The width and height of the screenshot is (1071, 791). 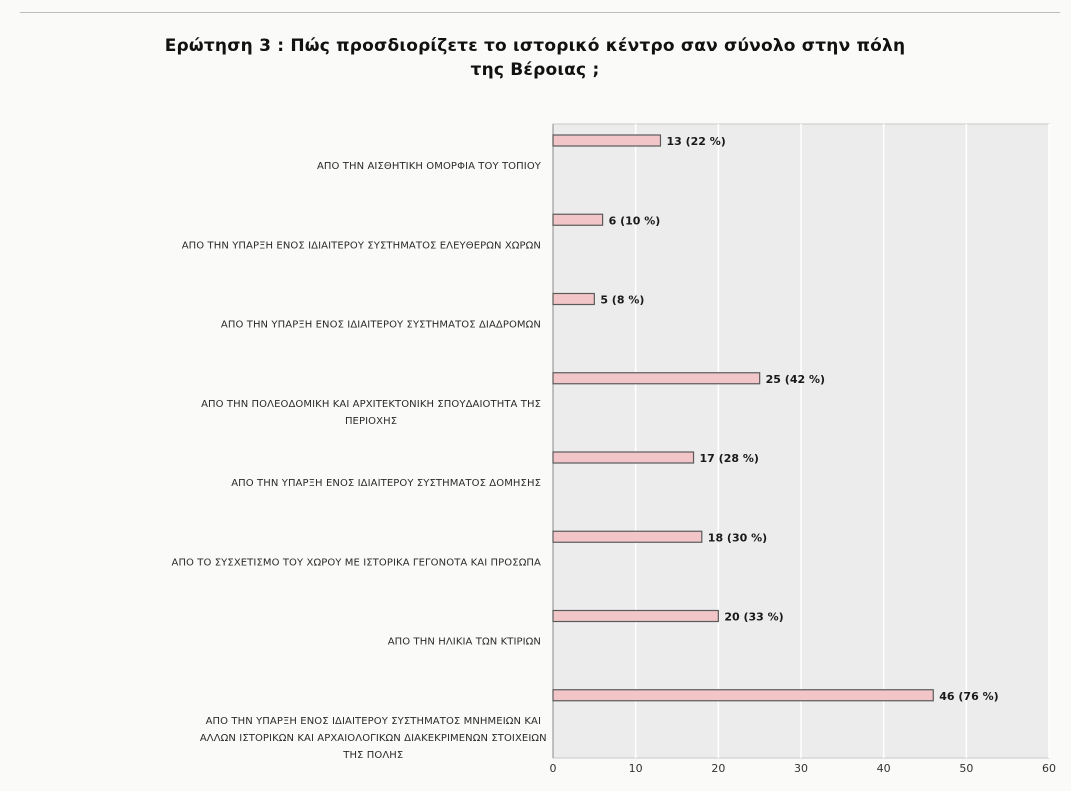 I want to click on x-tick-label-30: 30, so click(x=801, y=768).